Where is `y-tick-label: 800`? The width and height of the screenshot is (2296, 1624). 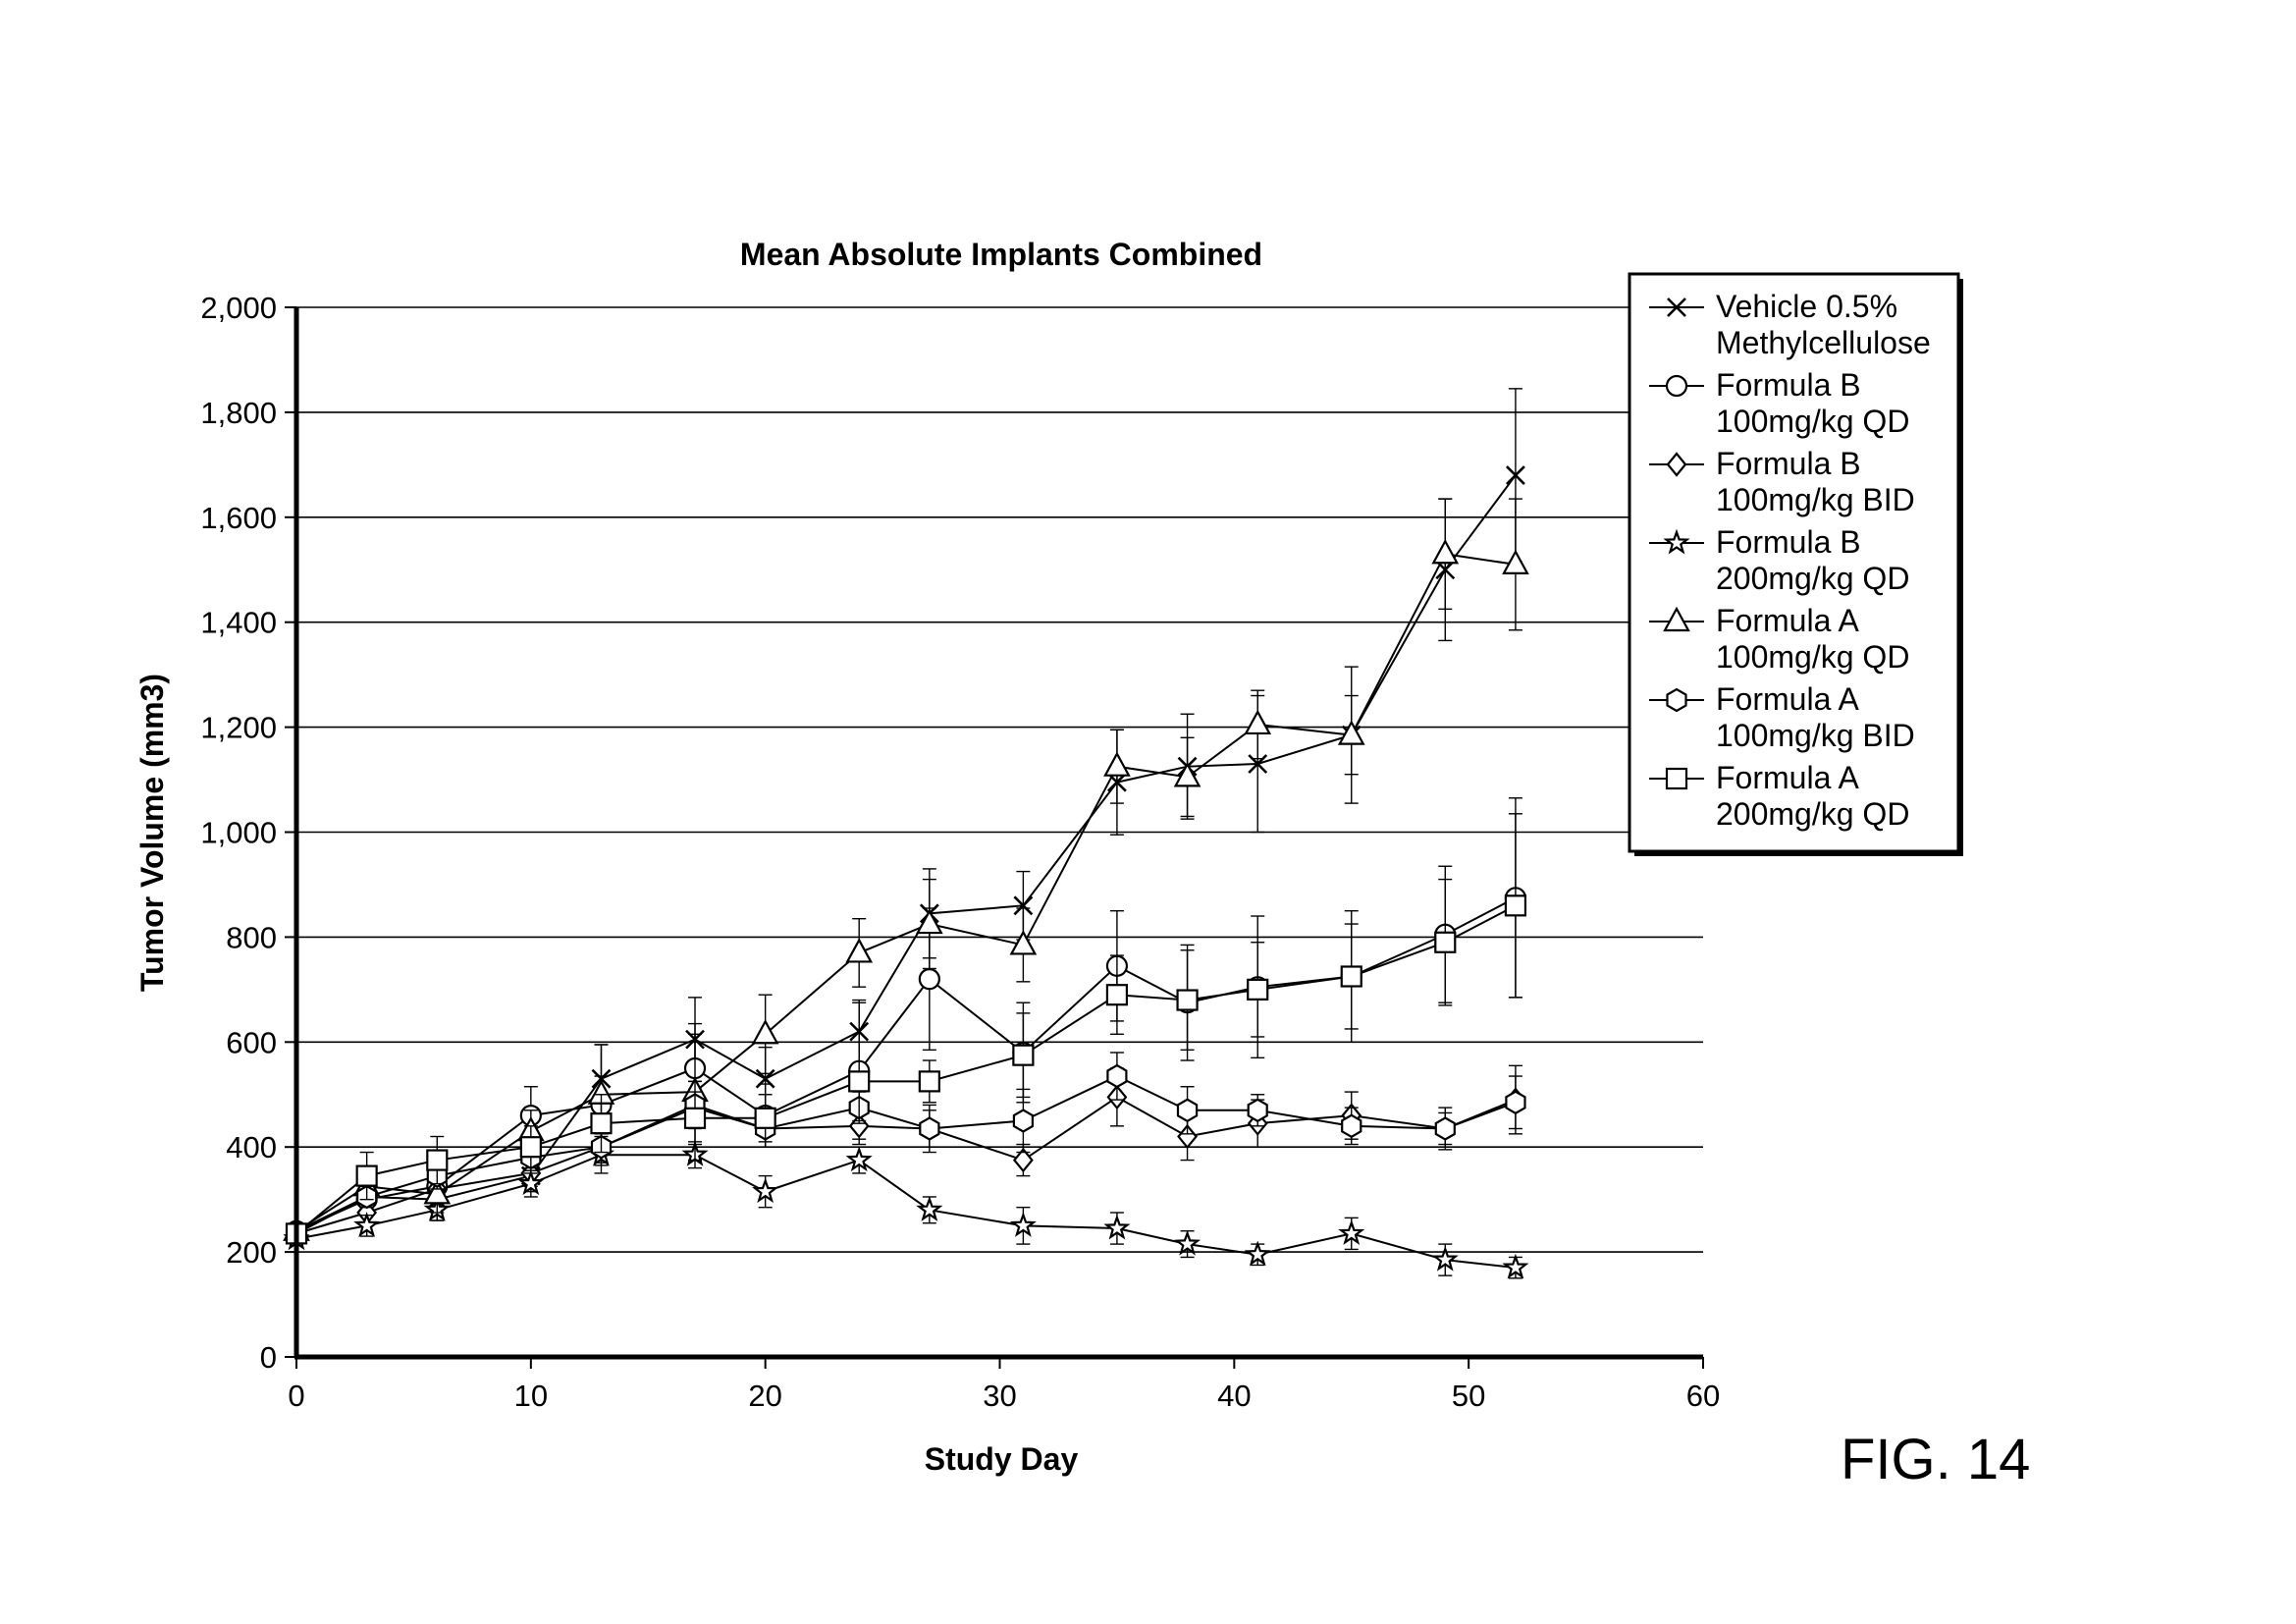
y-tick-label: 800 is located at coordinates (251, 937).